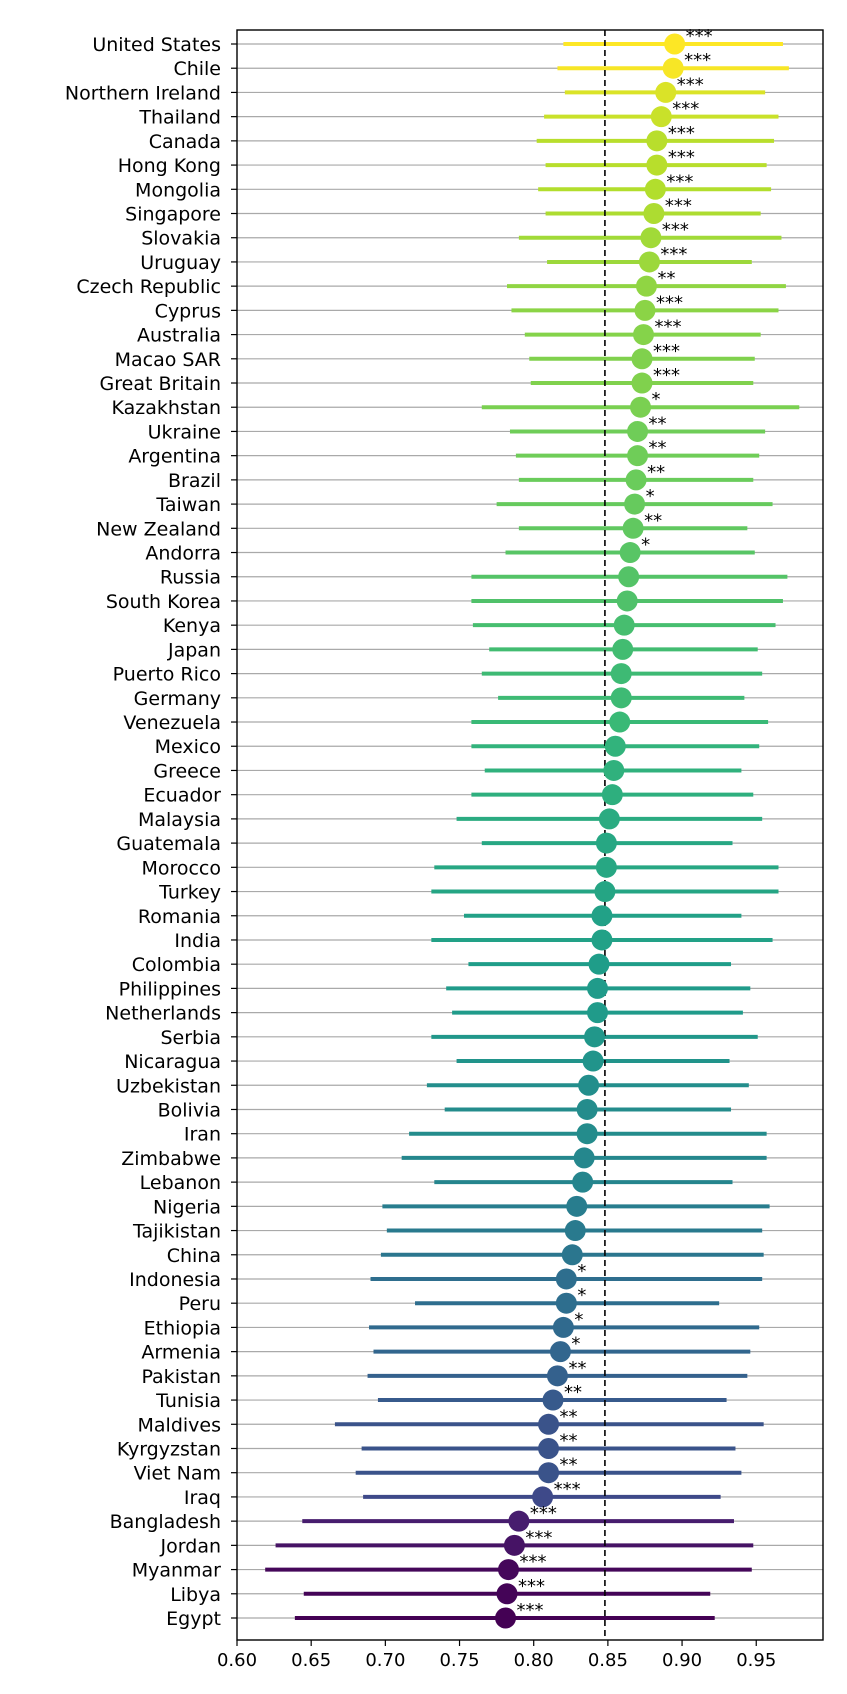 The height and width of the screenshot is (1694, 847). I want to click on sig-myanmar: ***, so click(532, 1562).